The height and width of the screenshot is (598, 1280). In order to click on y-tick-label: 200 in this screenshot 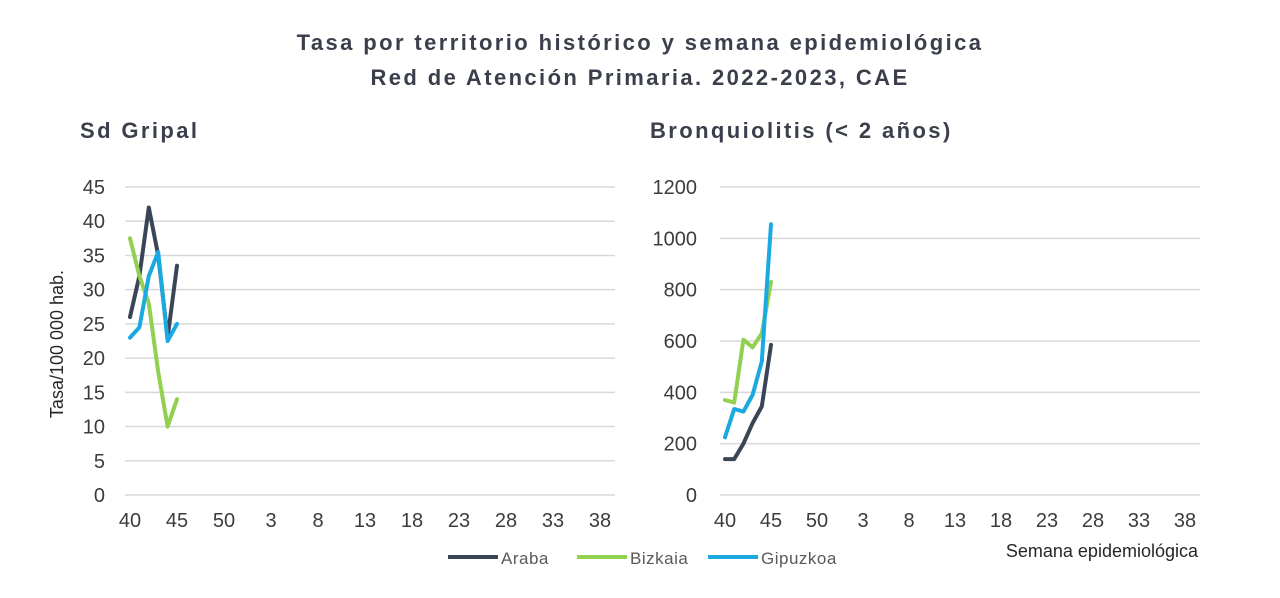, I will do `click(680, 445)`.